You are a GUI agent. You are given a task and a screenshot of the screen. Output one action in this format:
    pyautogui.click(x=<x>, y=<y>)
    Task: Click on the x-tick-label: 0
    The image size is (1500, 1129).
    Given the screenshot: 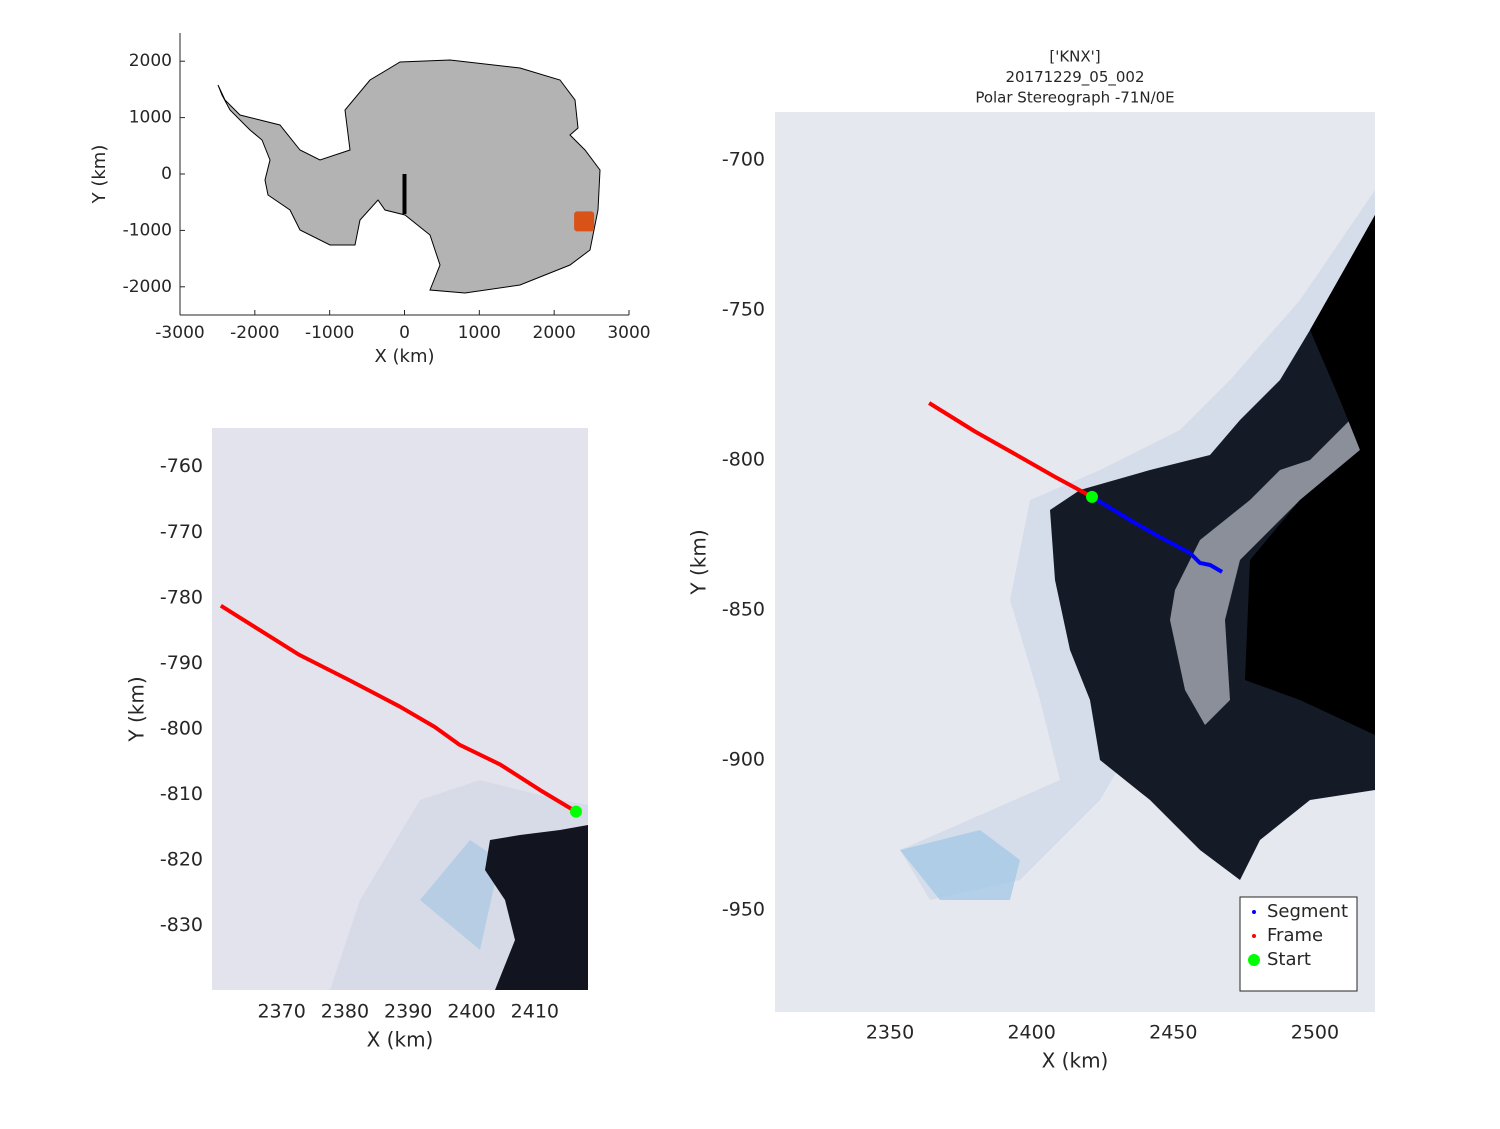 What is the action you would take?
    pyautogui.click(x=404, y=333)
    